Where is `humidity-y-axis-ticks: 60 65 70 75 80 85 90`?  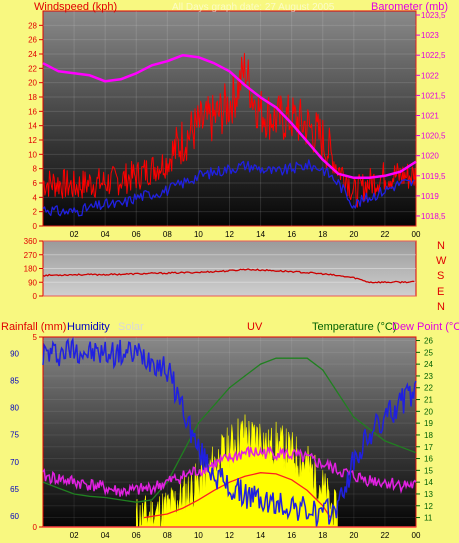 humidity-y-axis-ticks: 60 65 70 75 80 85 90 is located at coordinates (14, 435).